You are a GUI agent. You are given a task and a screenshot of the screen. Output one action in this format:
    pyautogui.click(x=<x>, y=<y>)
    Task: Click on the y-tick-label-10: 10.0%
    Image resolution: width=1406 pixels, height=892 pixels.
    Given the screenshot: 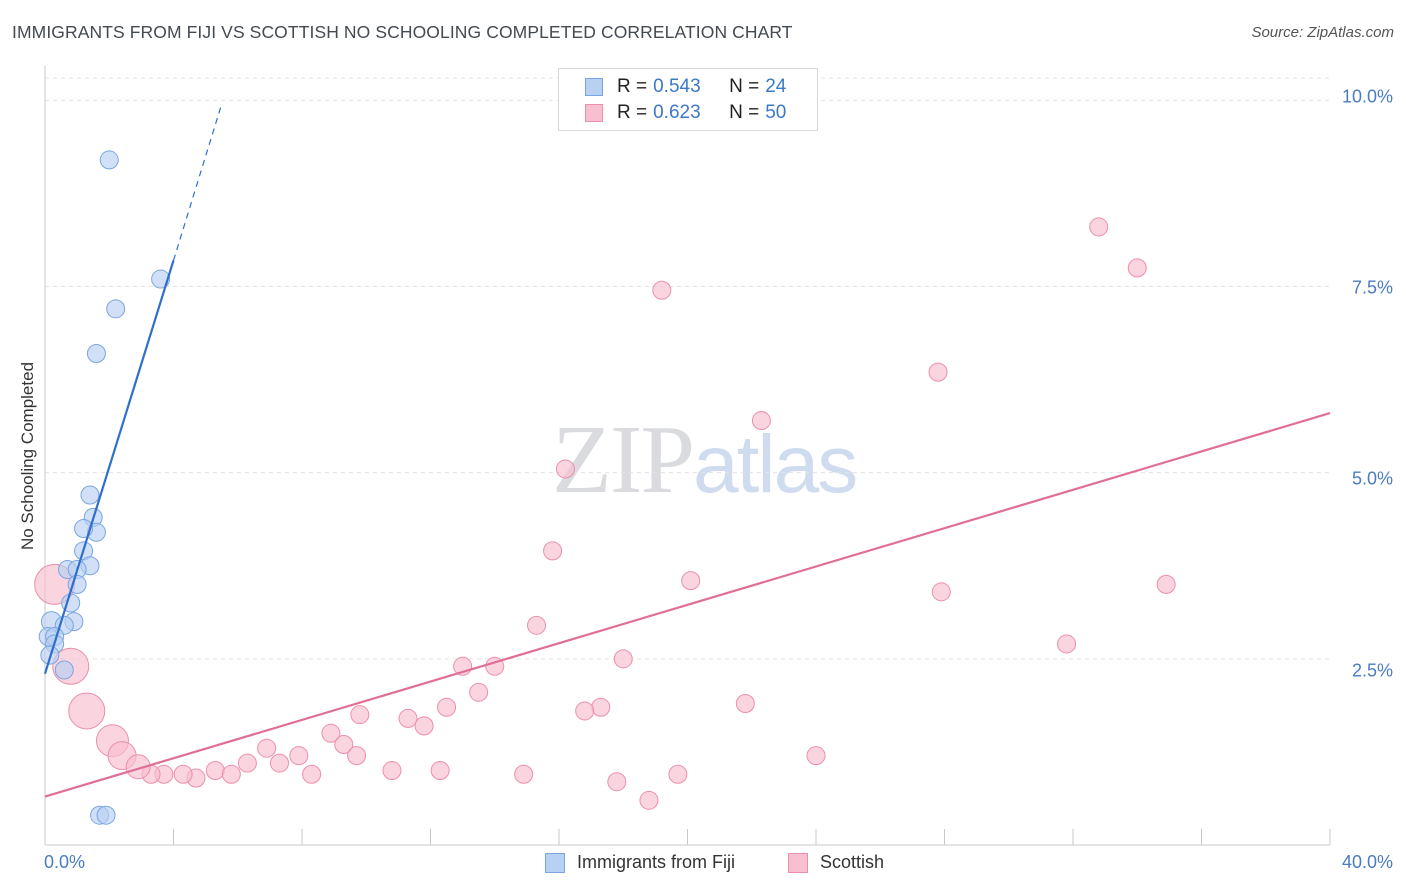 What is the action you would take?
    pyautogui.click(x=1367, y=96)
    